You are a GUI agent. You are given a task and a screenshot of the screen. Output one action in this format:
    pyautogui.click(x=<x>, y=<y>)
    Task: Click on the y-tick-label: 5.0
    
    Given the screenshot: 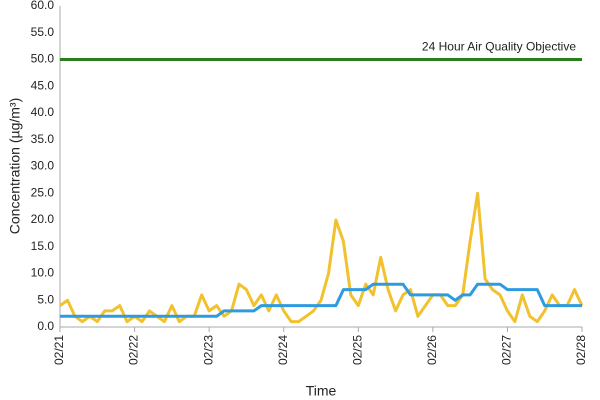 What is the action you would take?
    pyautogui.click(x=45, y=299)
    